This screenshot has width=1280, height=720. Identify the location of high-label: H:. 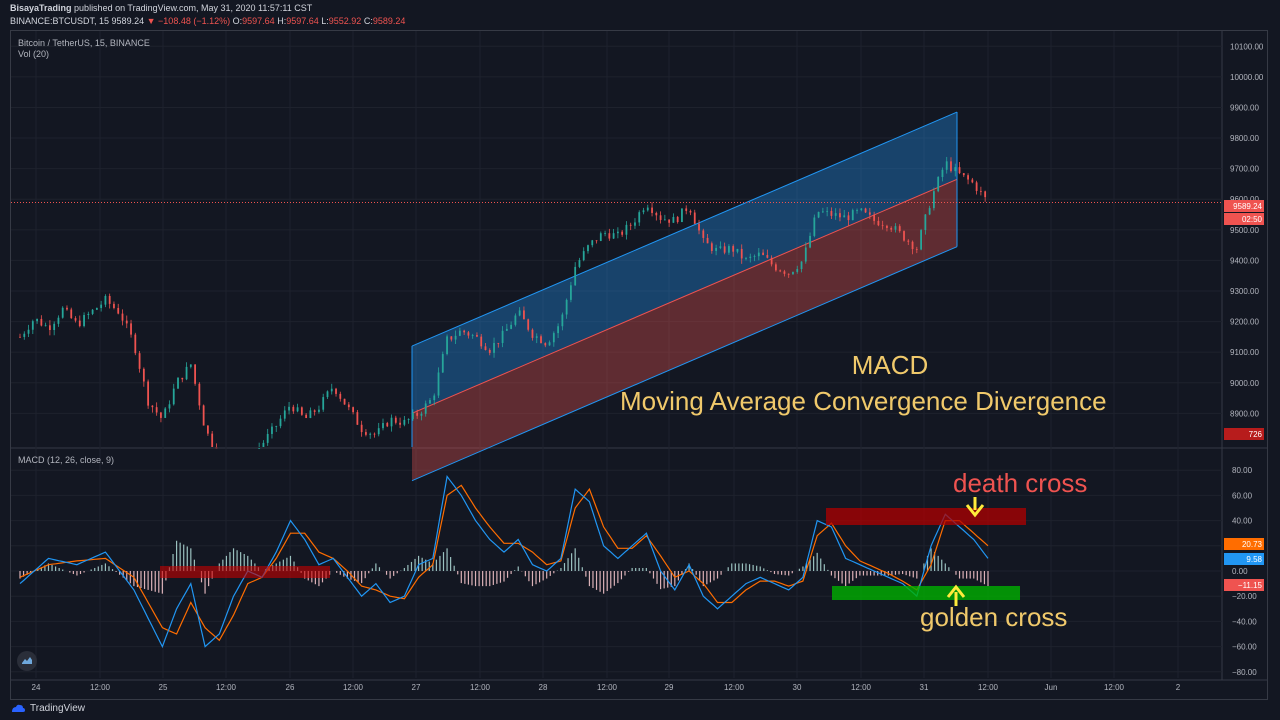
(282, 21).